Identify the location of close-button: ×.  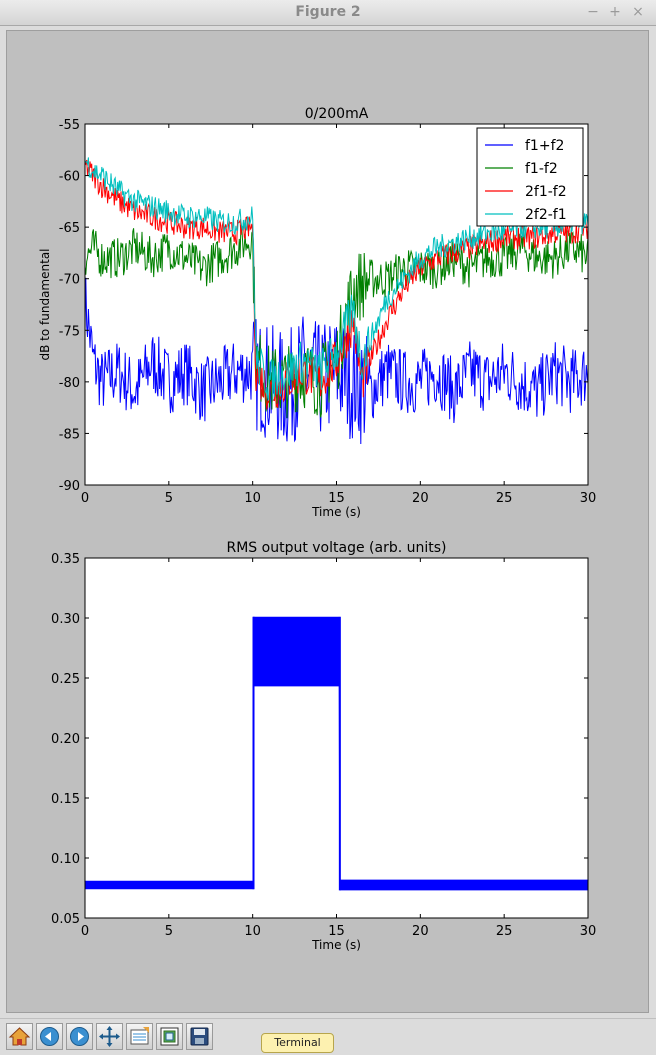
(638, 12).